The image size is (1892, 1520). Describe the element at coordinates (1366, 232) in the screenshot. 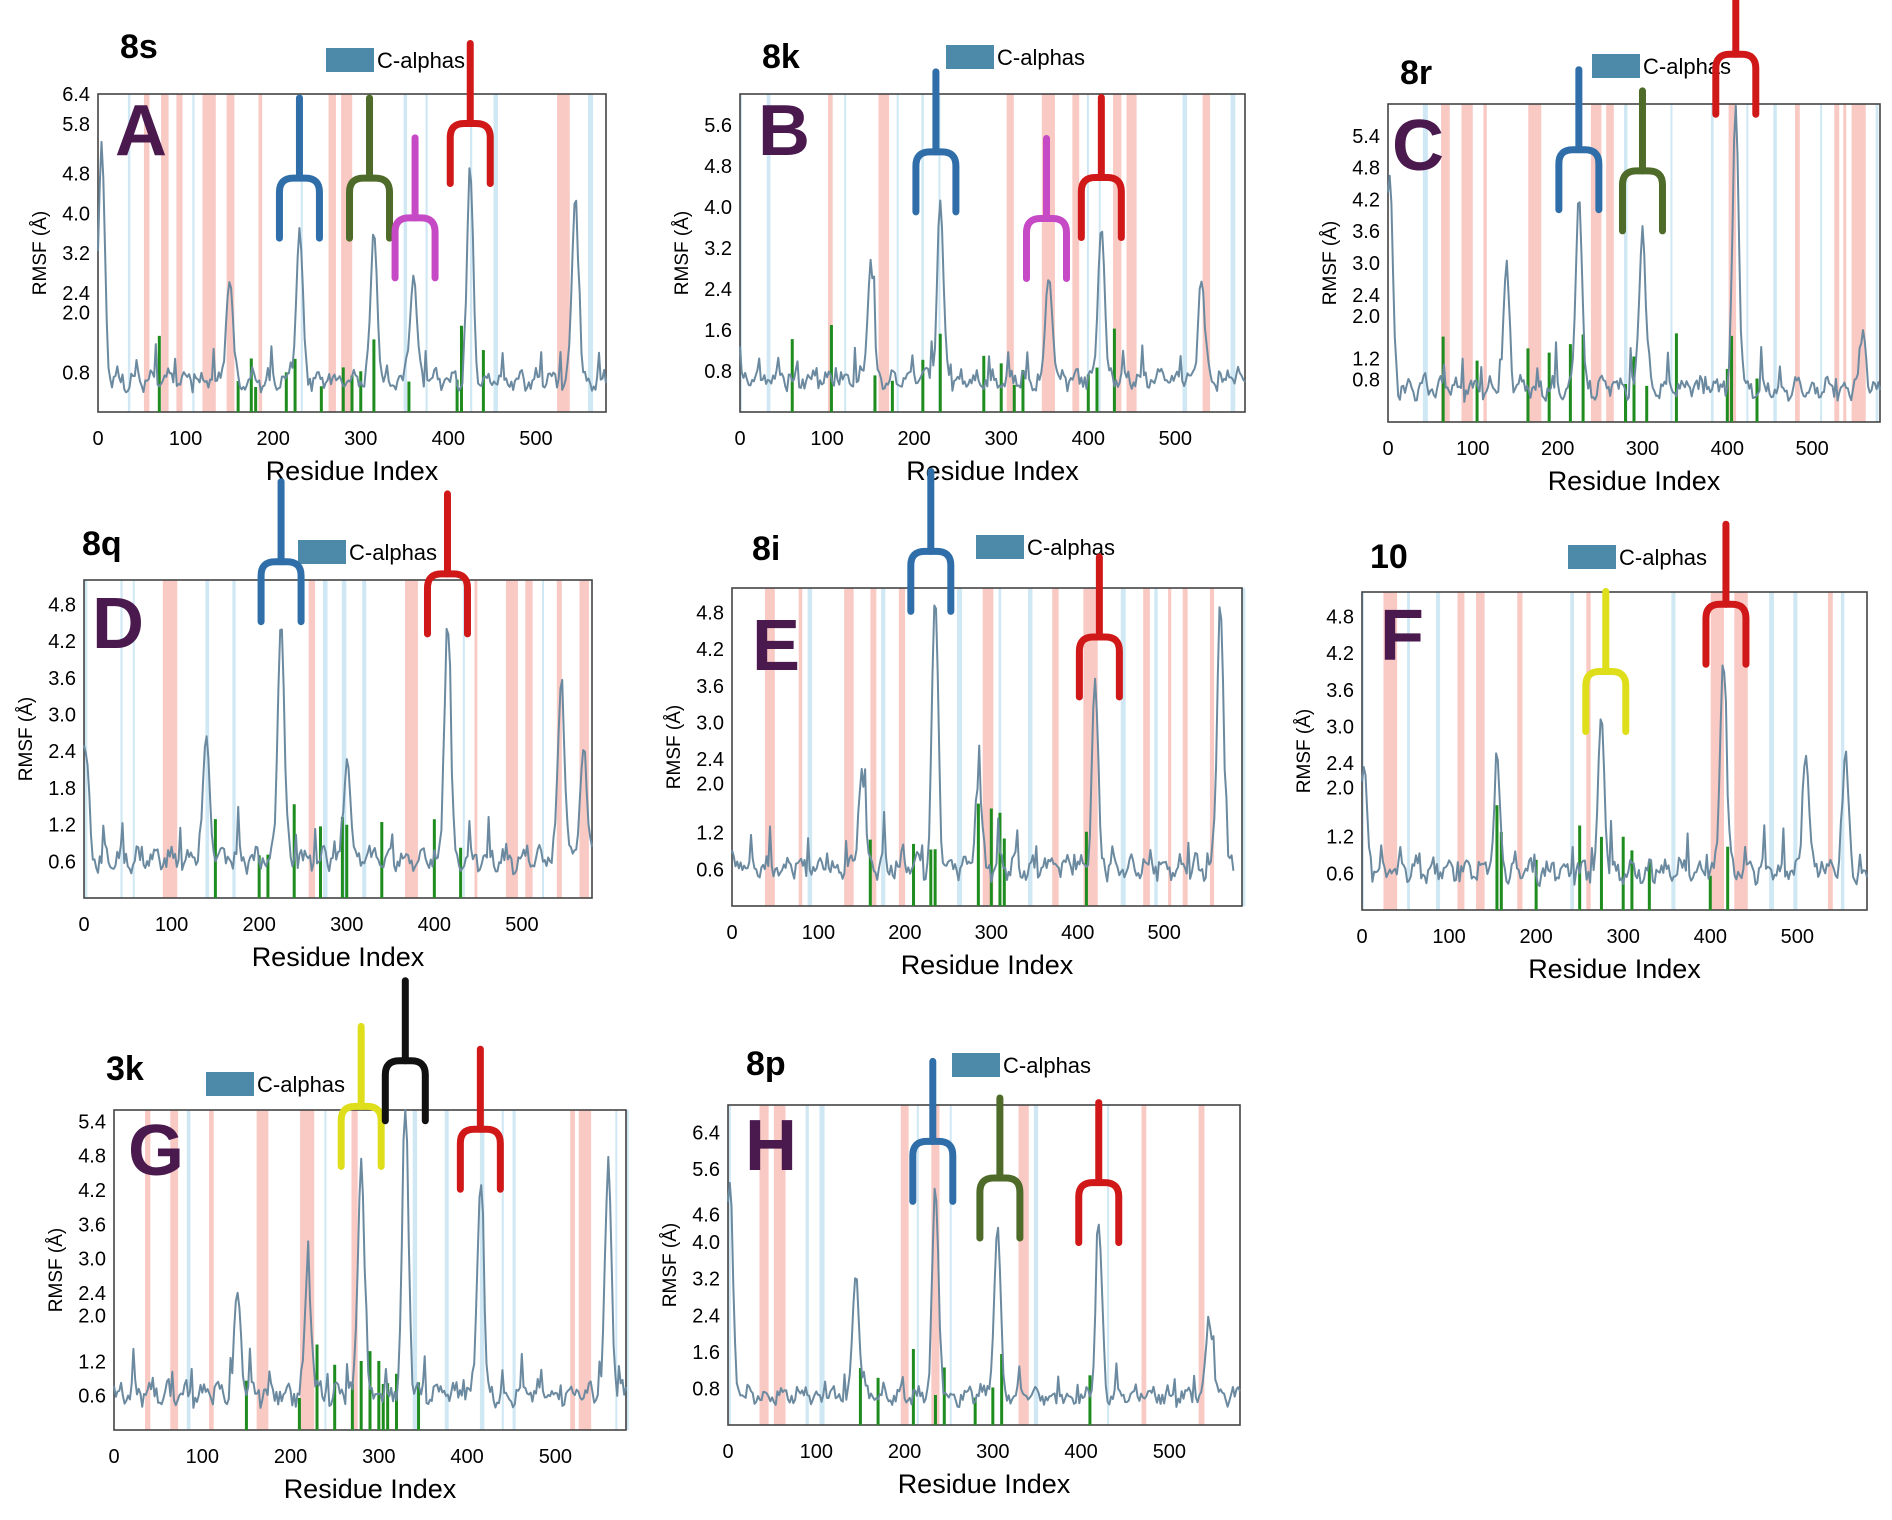

I see `y-tick-label: 3.6` at that location.